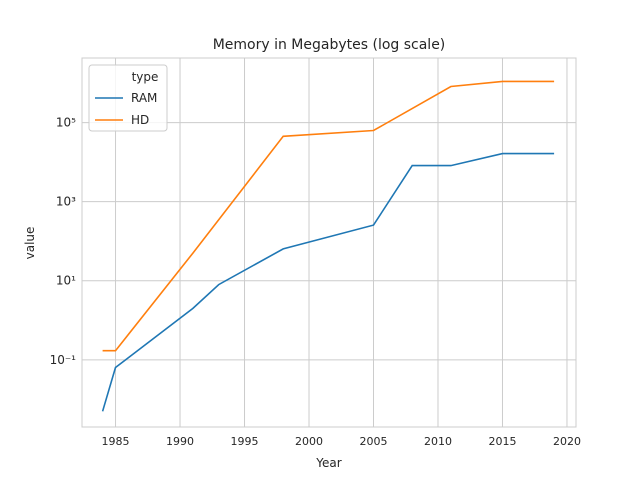 This screenshot has width=640, height=484. I want to click on x-axis-label: Year, so click(328, 463).